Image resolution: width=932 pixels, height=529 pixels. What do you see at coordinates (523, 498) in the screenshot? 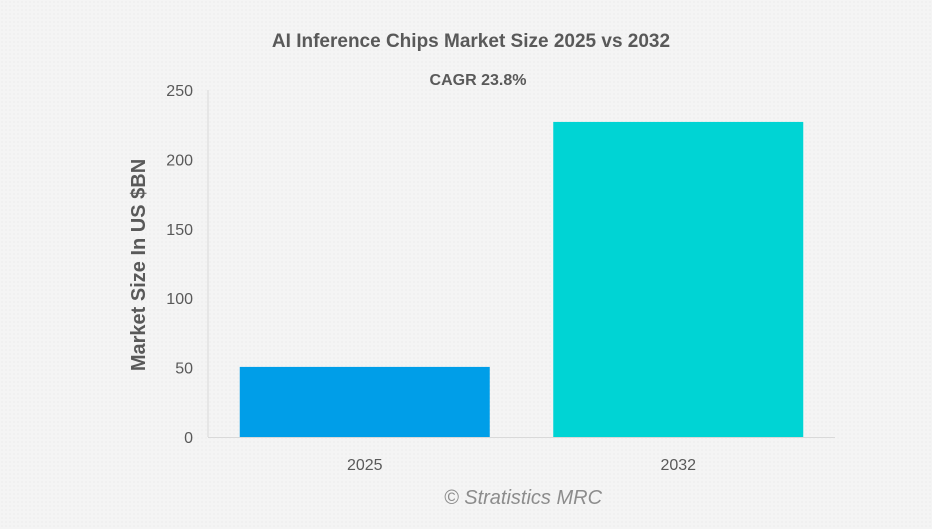
I see `watermark-credit: © Stratistics MRC` at bounding box center [523, 498].